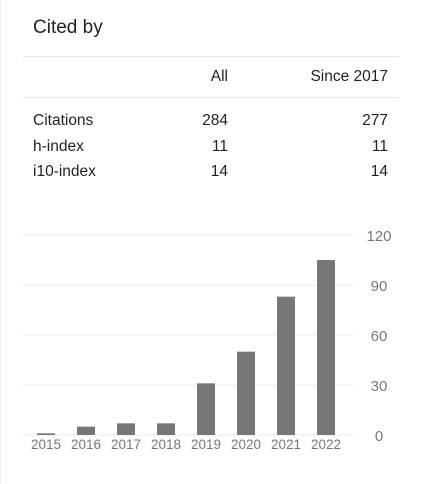  I want to click on x-tick-label: 2016, so click(86, 444).